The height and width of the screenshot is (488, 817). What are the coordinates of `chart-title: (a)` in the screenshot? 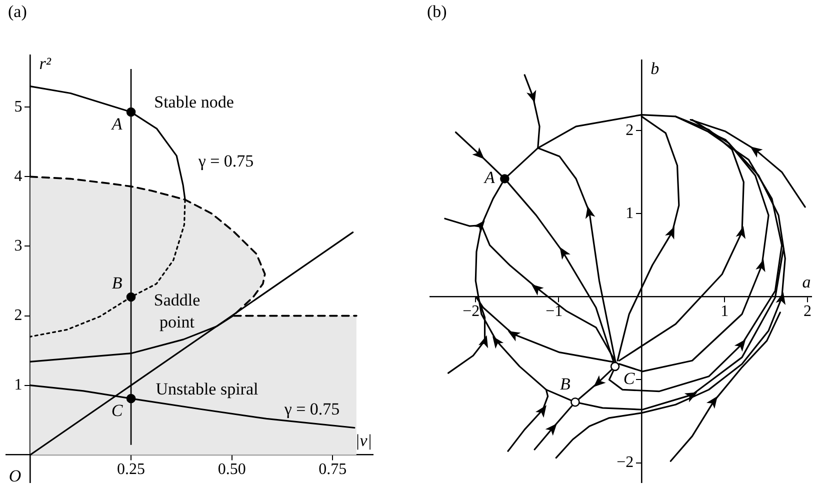 It's located at (17, 12).